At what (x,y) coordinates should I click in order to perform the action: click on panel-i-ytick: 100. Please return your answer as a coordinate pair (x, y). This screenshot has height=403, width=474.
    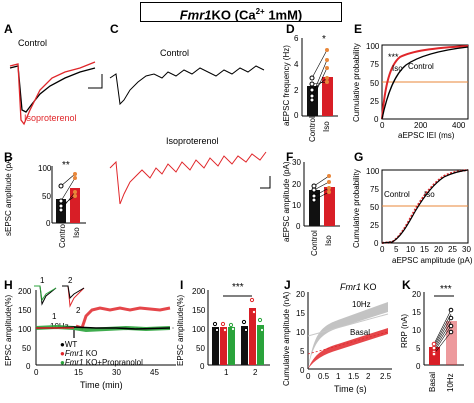
    Looking at the image, I should click on (199, 329).